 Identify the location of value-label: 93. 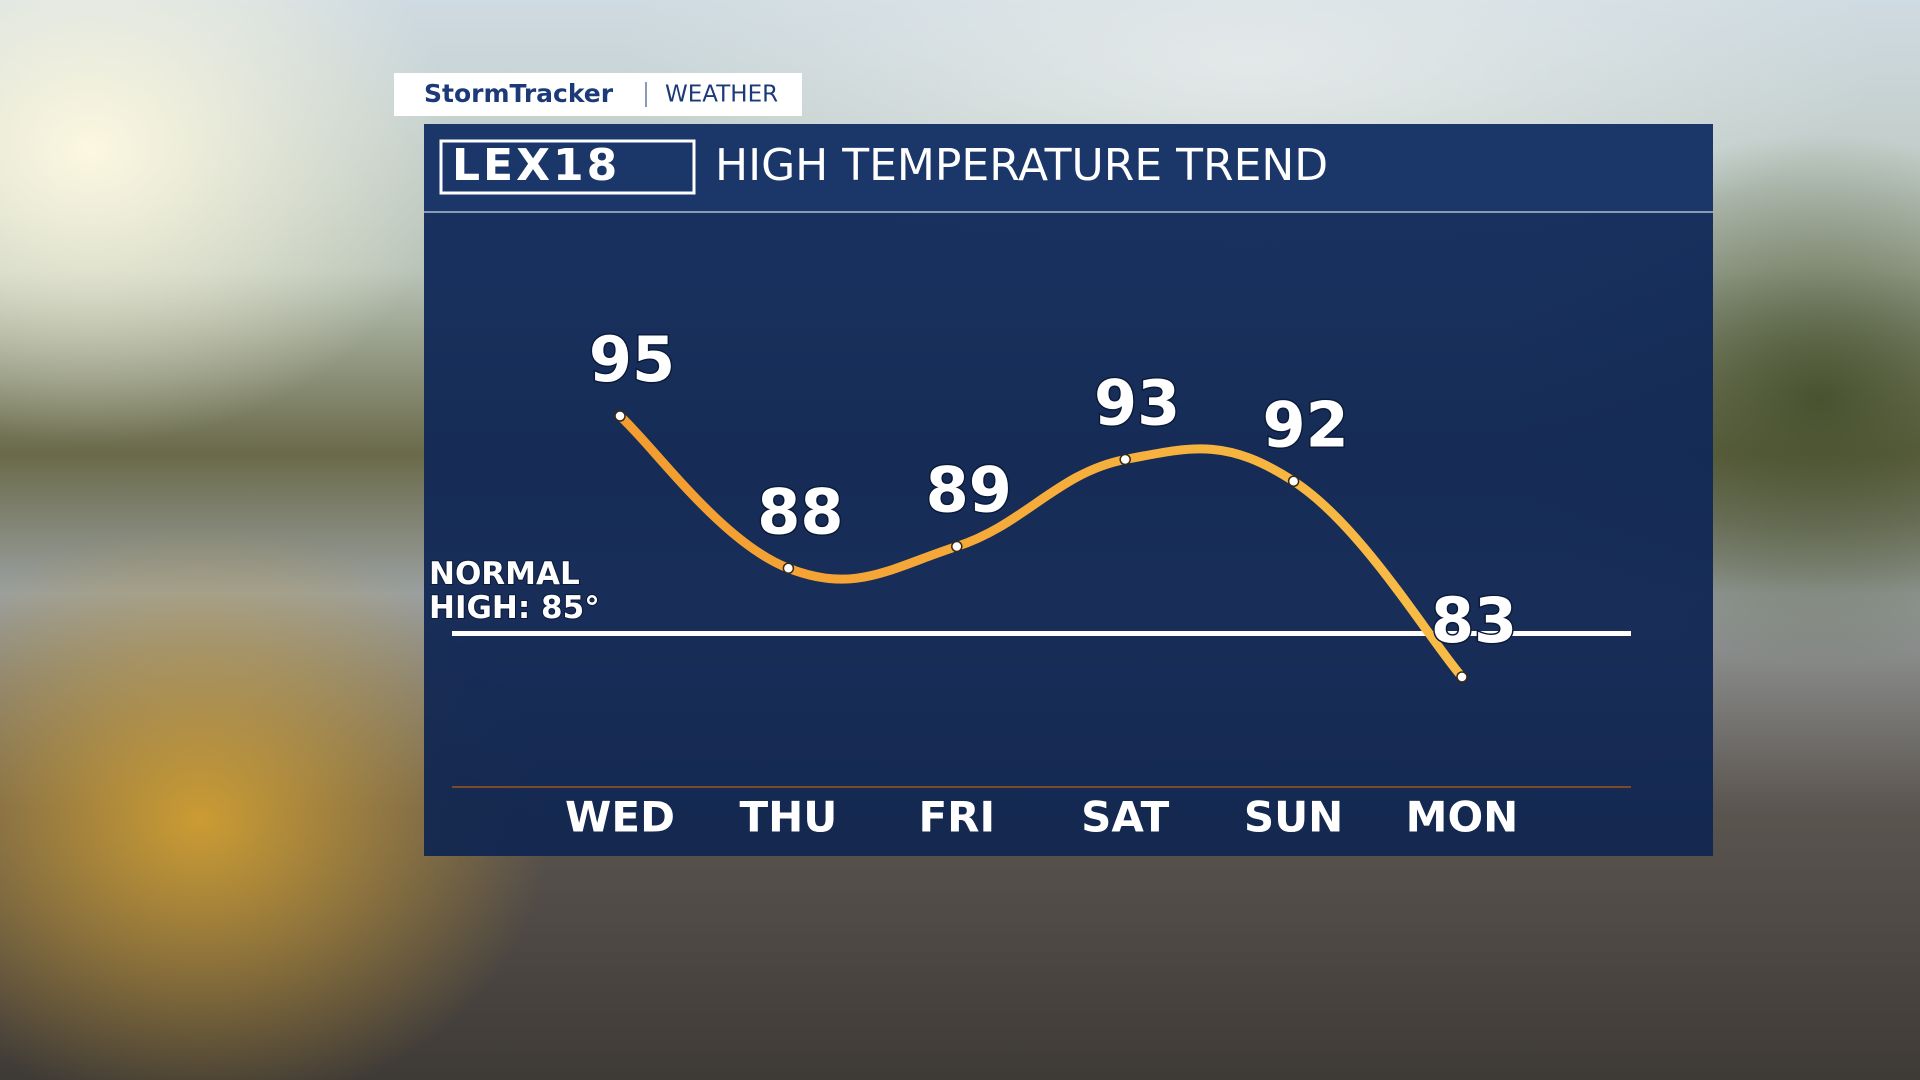
(1137, 403).